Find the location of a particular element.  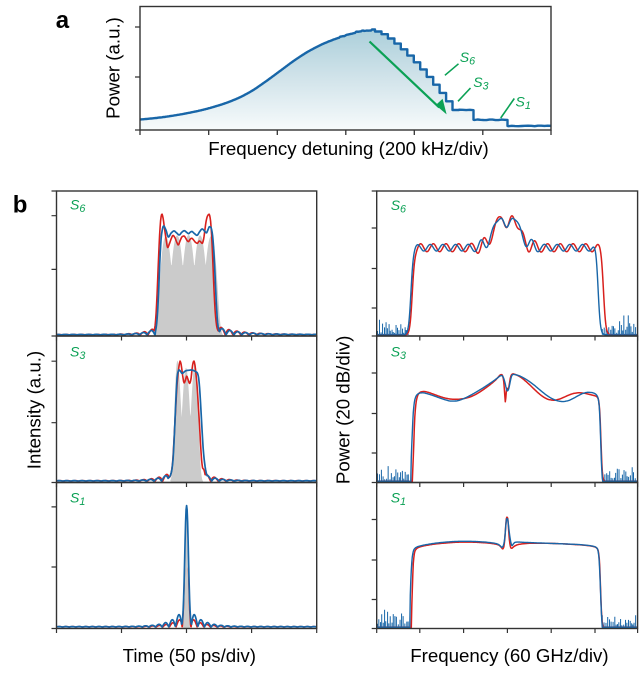

svg-text: Time (50 ps/div) is located at coordinates (189, 655).